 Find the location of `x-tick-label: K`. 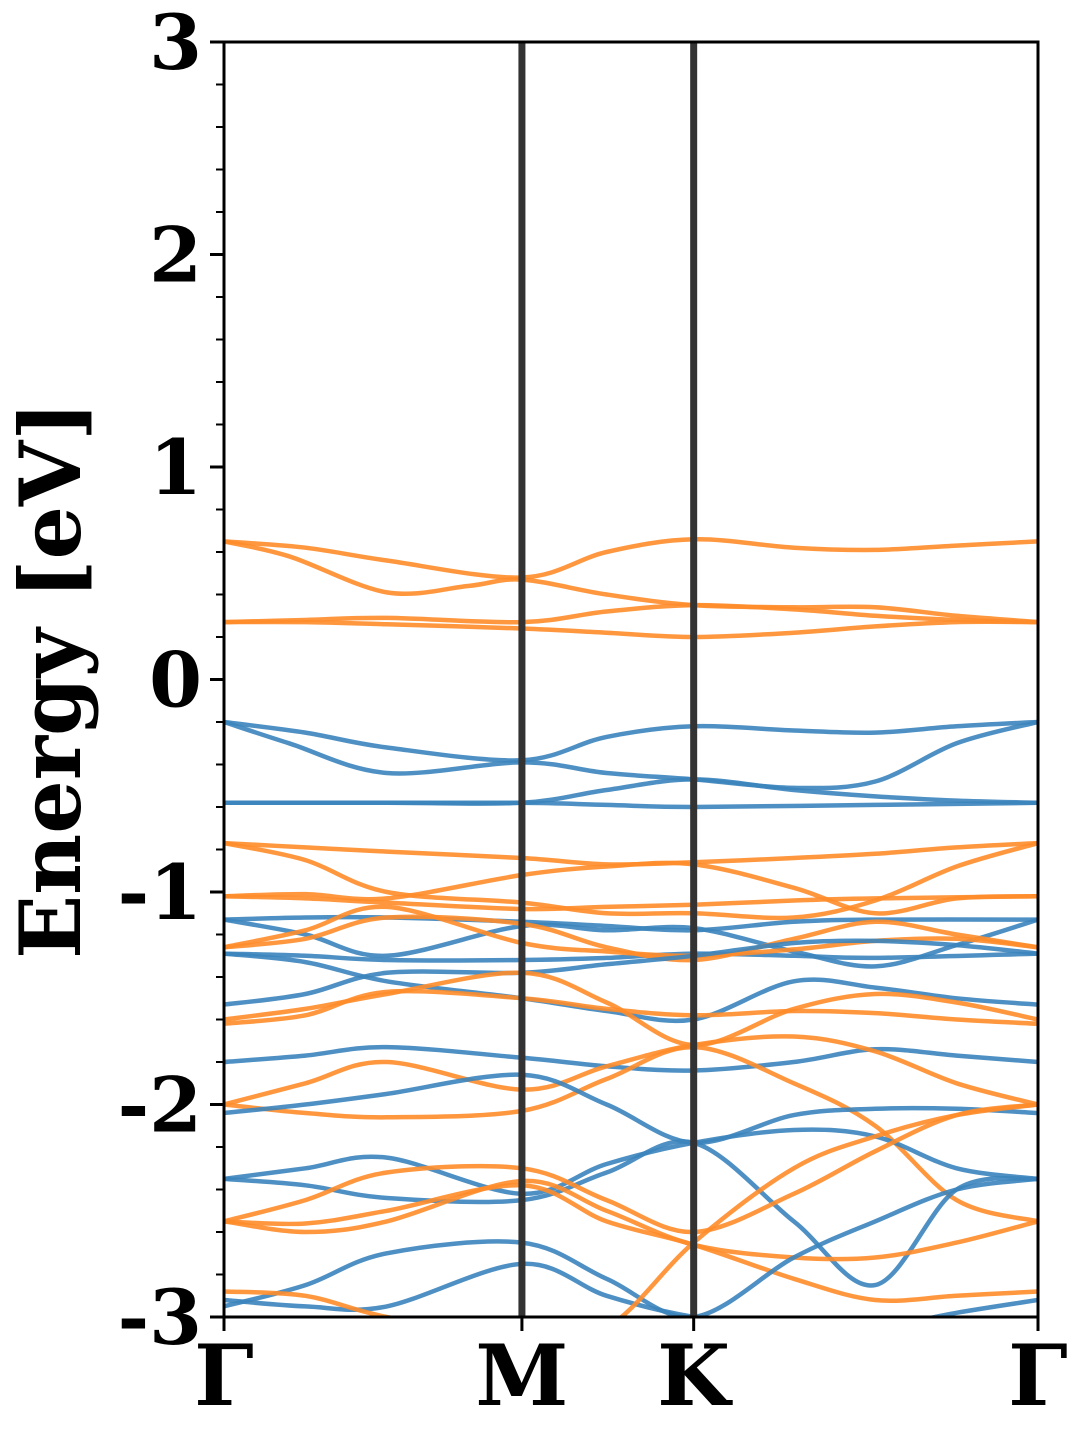

x-tick-label: K is located at coordinates (695, 1375).